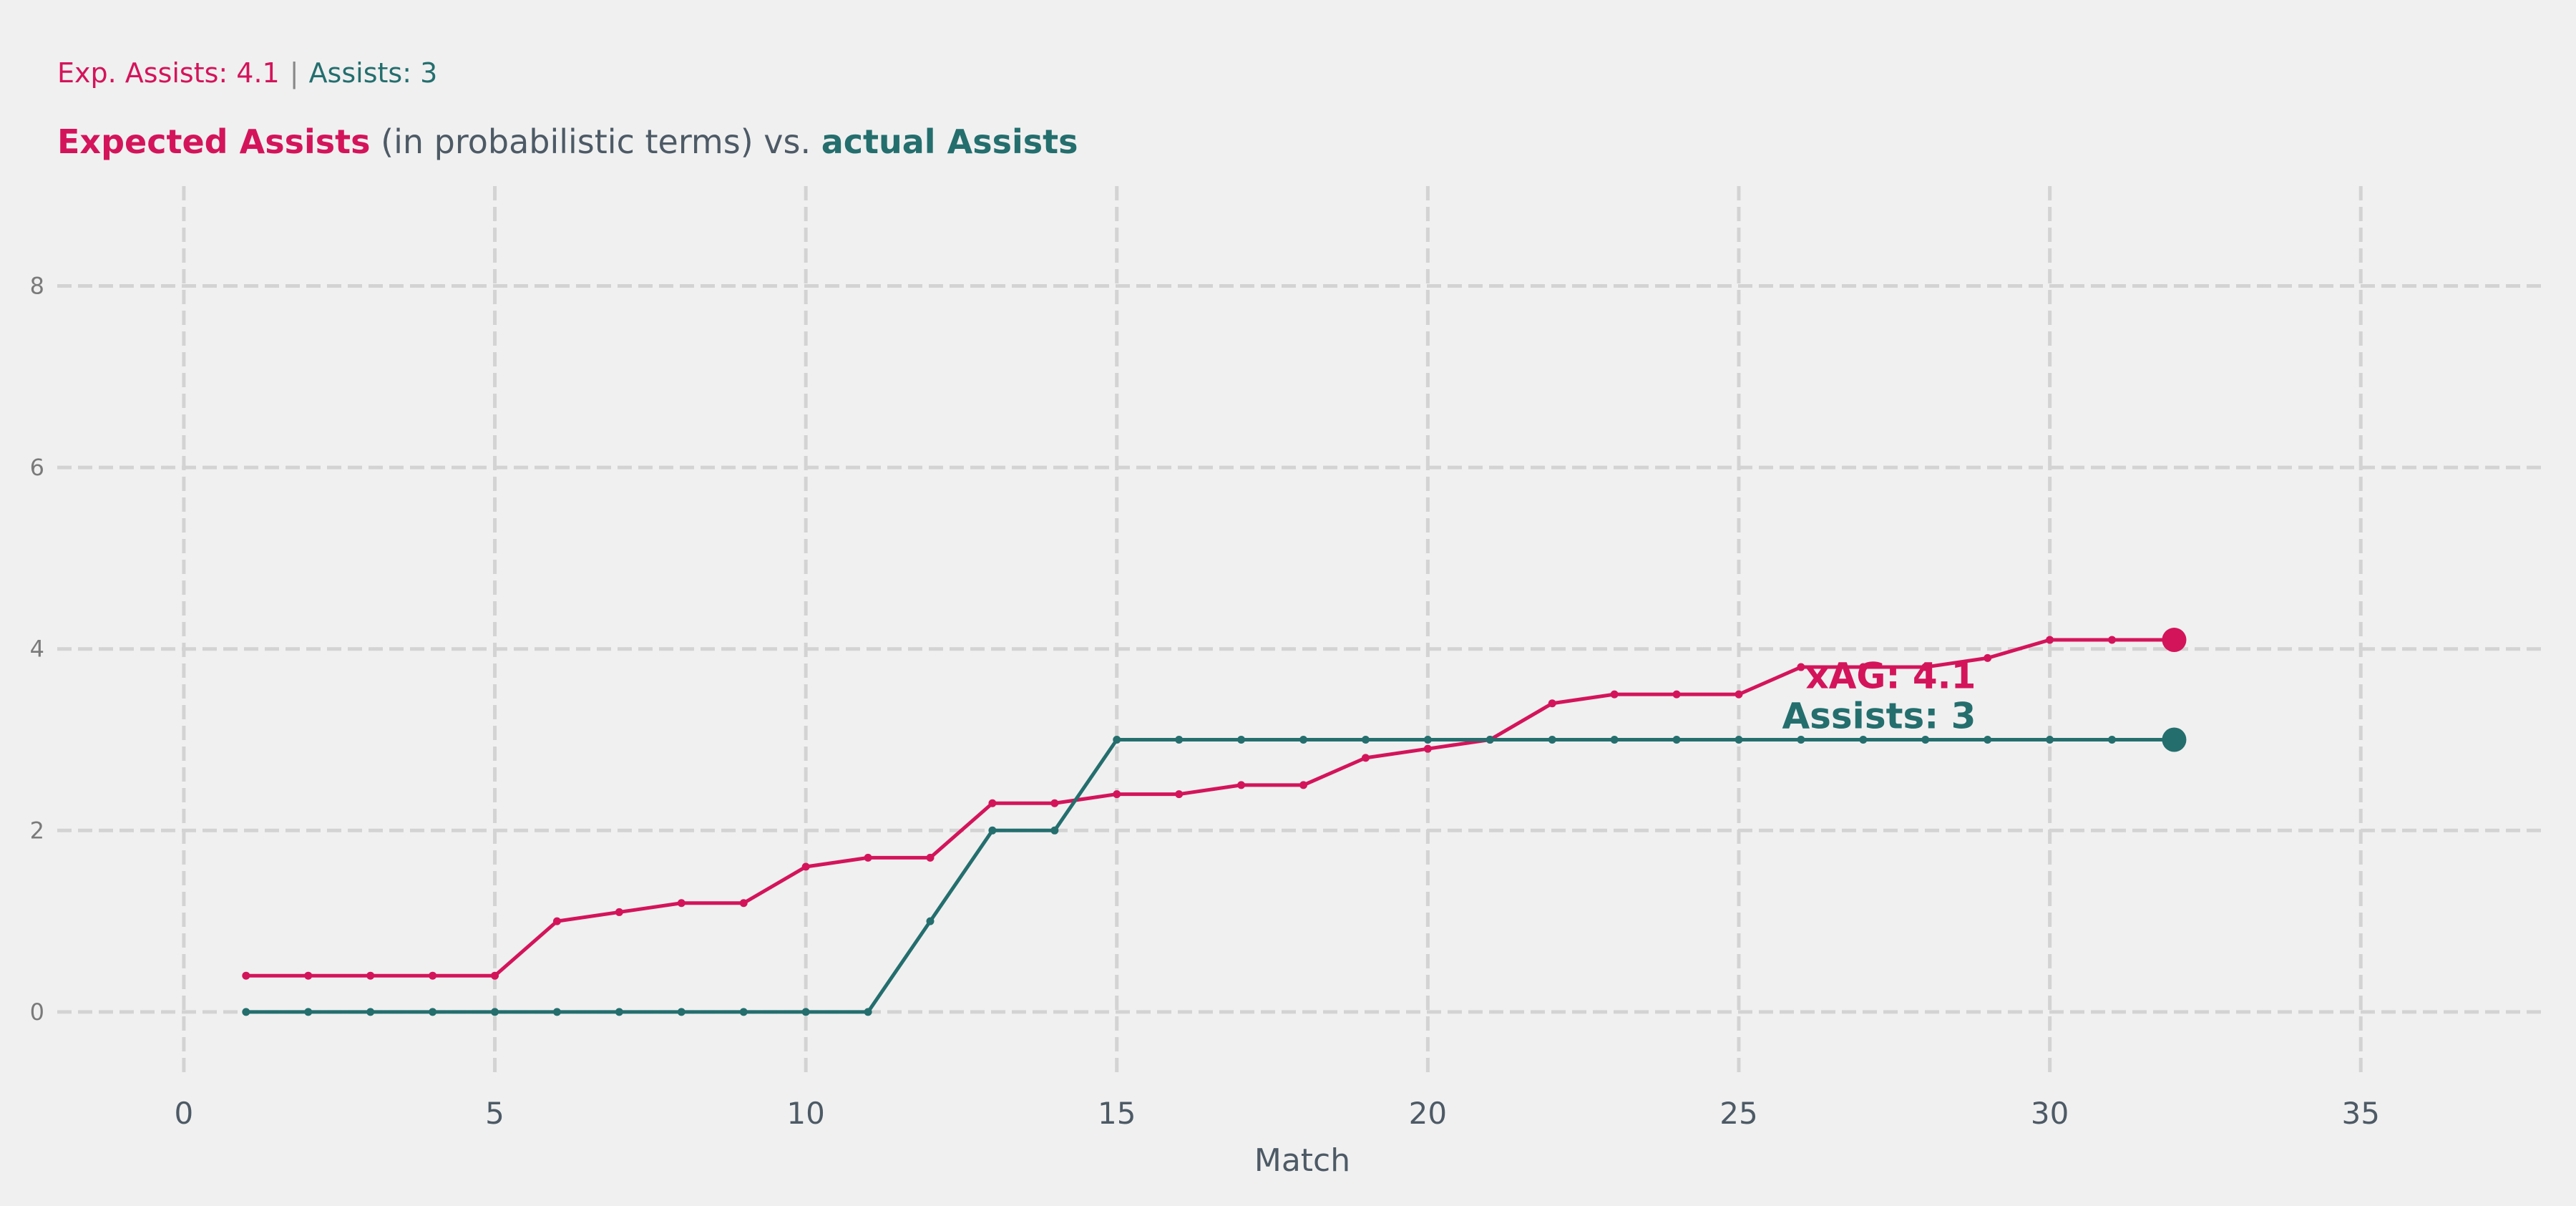 The image size is (2576, 1206). I want to click on title-actual-assists: actual Assists, so click(949, 141).